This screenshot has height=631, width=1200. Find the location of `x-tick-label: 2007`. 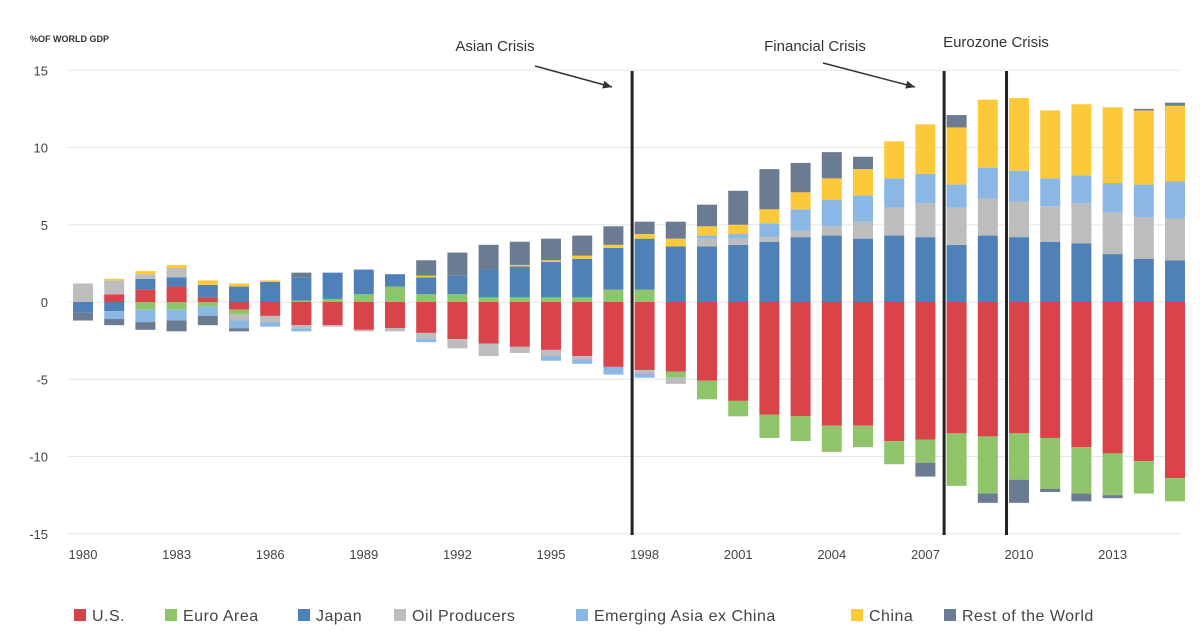

x-tick-label: 2007 is located at coordinates (925, 554).